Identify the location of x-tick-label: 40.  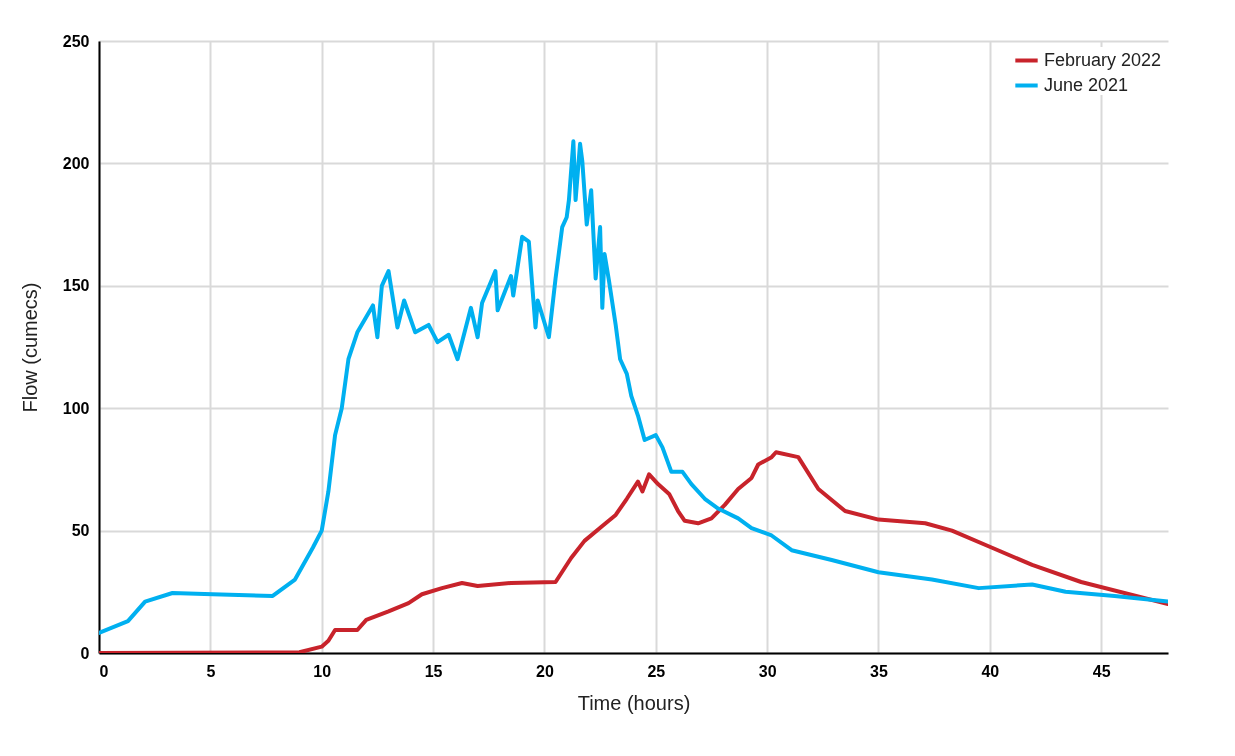
(990, 671).